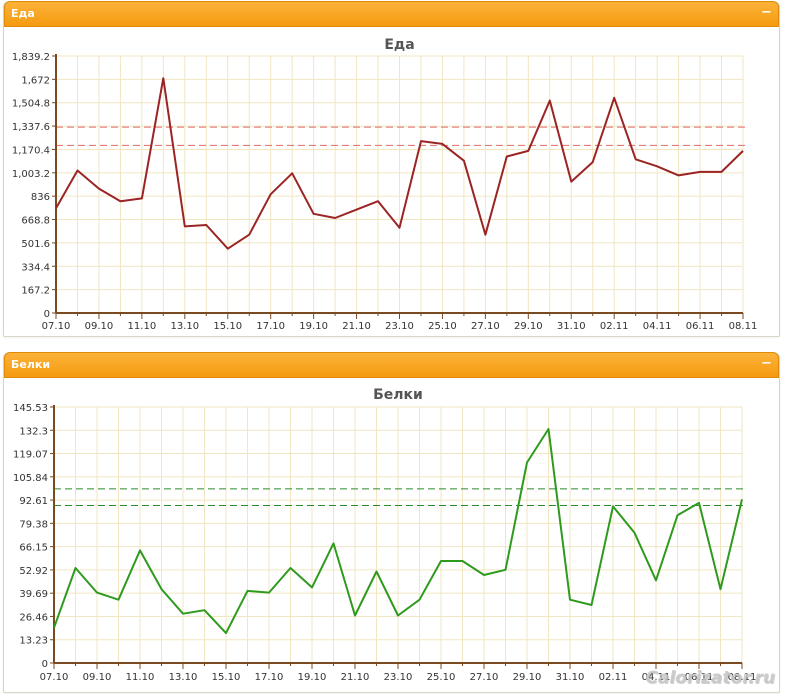 This screenshot has width=789, height=694. I want to click on y-tick-label: 132.3, so click(33, 431).